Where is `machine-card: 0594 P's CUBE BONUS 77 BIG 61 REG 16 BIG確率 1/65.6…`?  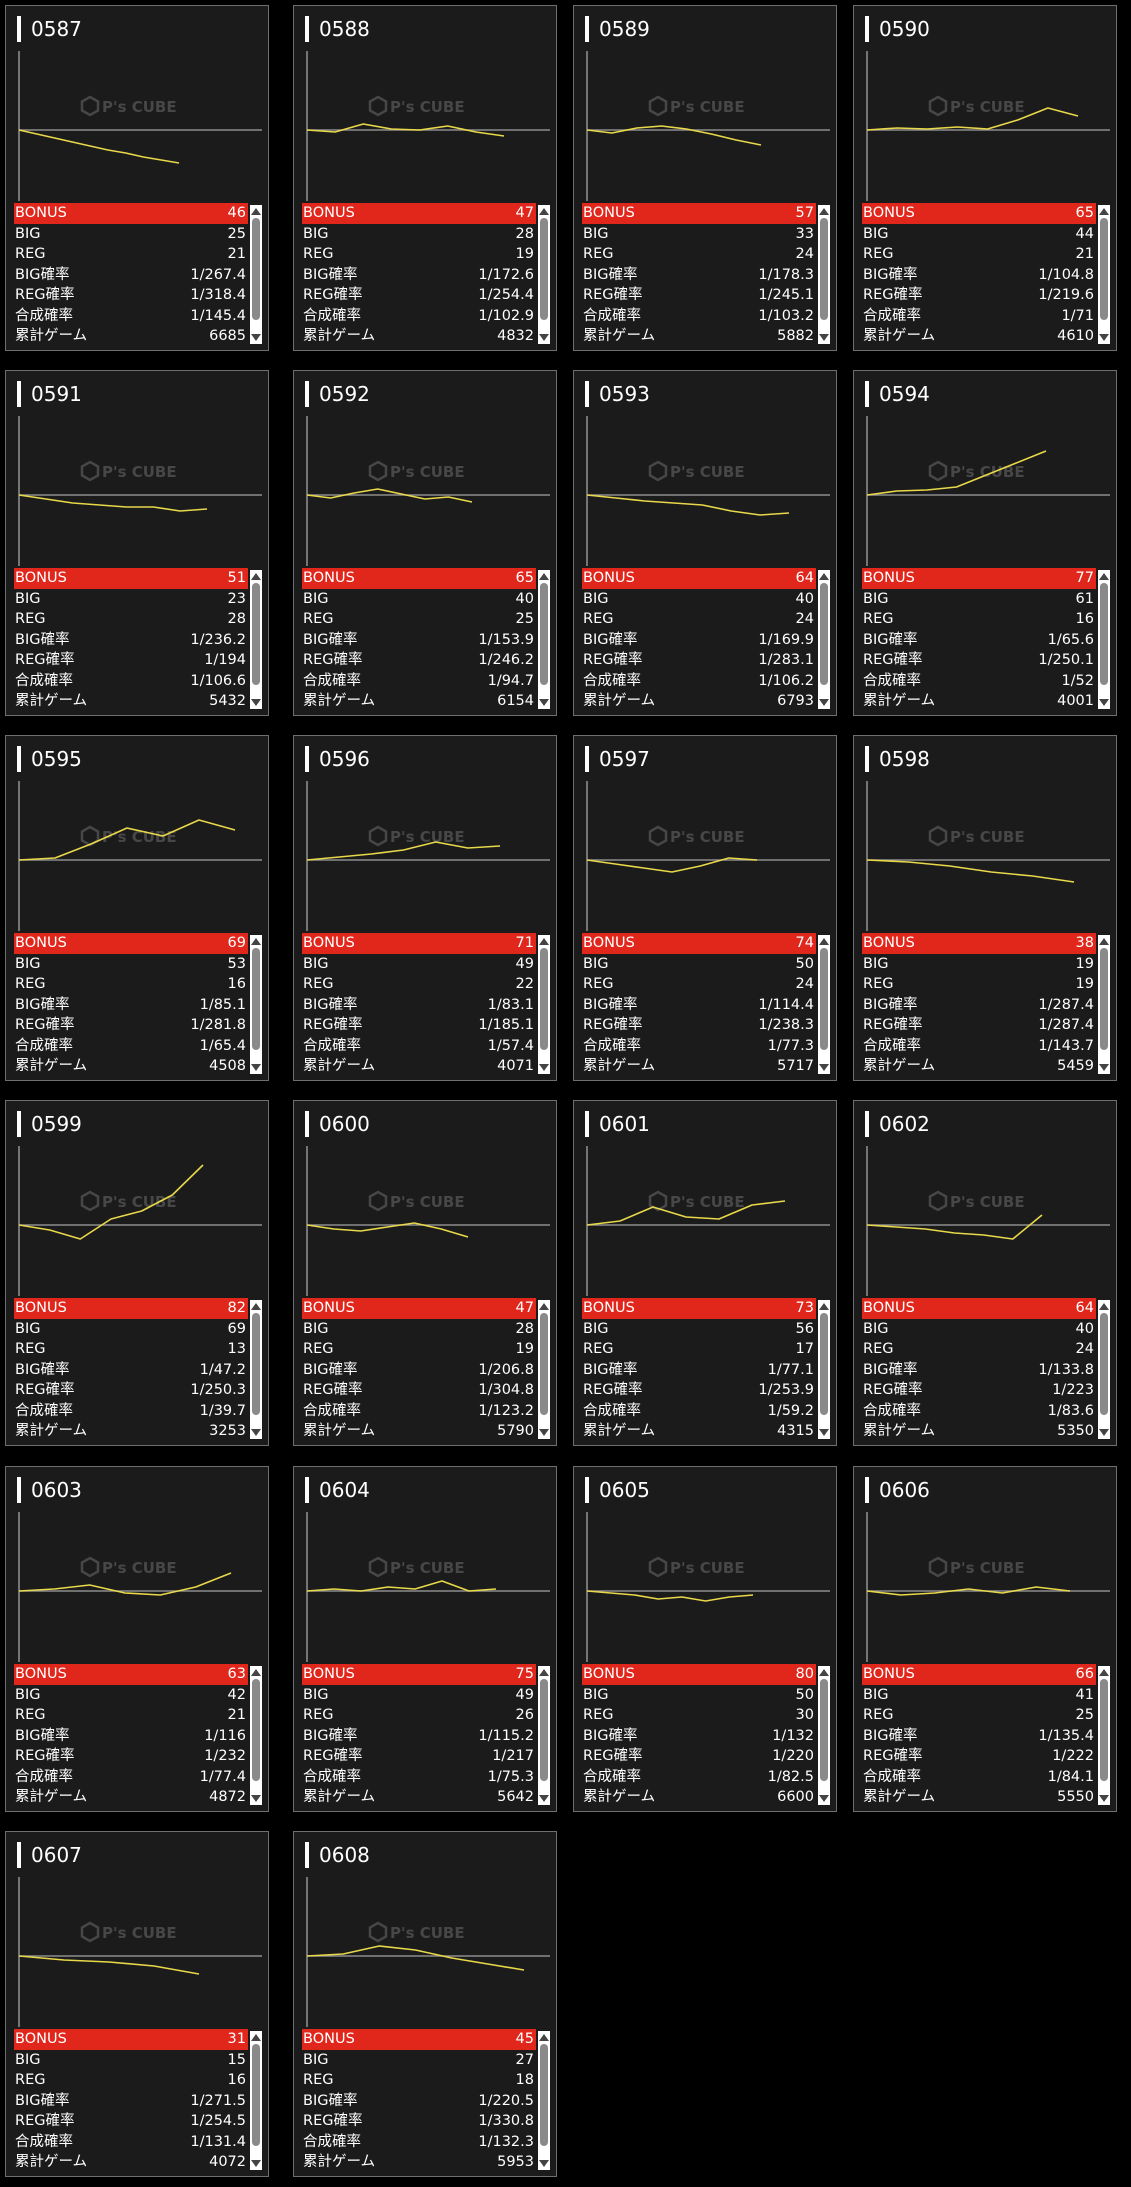 machine-card: 0594 P's CUBE BONUS 77 BIG 61 REG 16 BIG確率 1/65.6… is located at coordinates (985, 543).